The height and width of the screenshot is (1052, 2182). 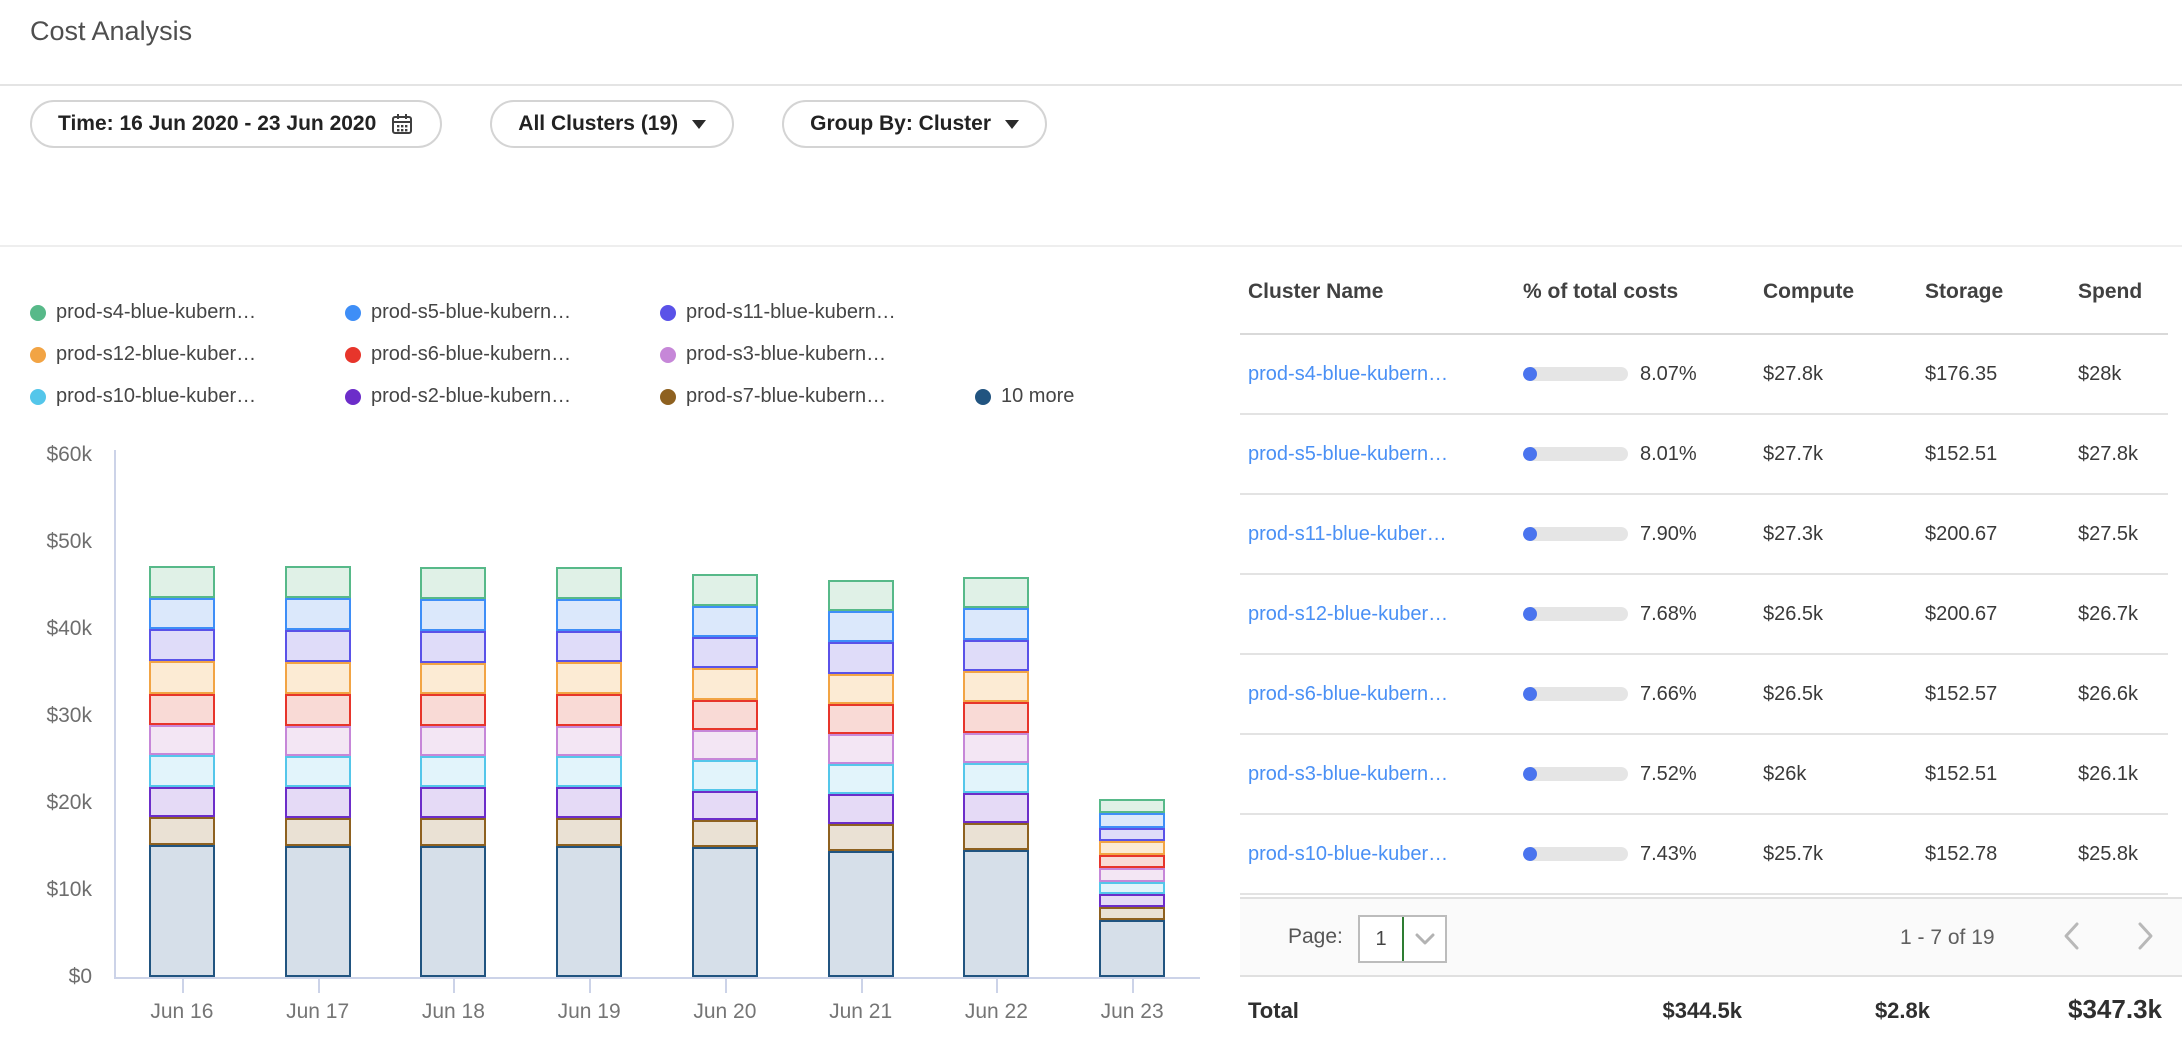 What do you see at coordinates (1024, 396) in the screenshot?
I see `legend-item: 10 more` at bounding box center [1024, 396].